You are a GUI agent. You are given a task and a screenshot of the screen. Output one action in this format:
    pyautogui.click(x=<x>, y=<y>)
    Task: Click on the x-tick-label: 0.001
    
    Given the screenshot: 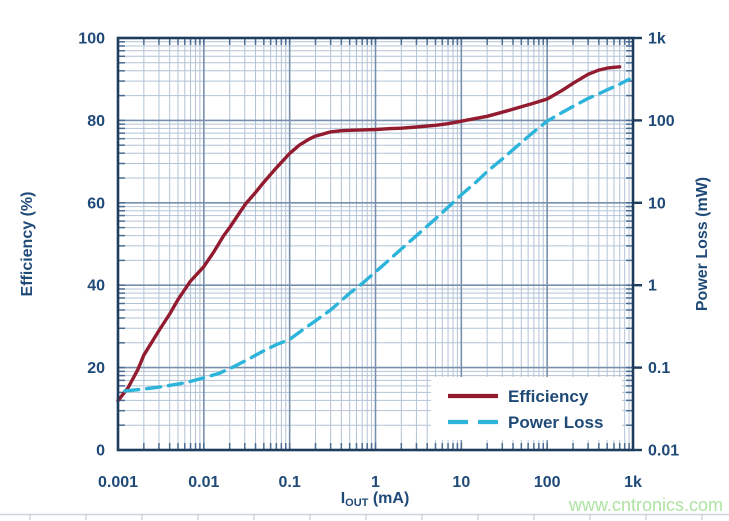 What is the action you would take?
    pyautogui.click(x=118, y=482)
    